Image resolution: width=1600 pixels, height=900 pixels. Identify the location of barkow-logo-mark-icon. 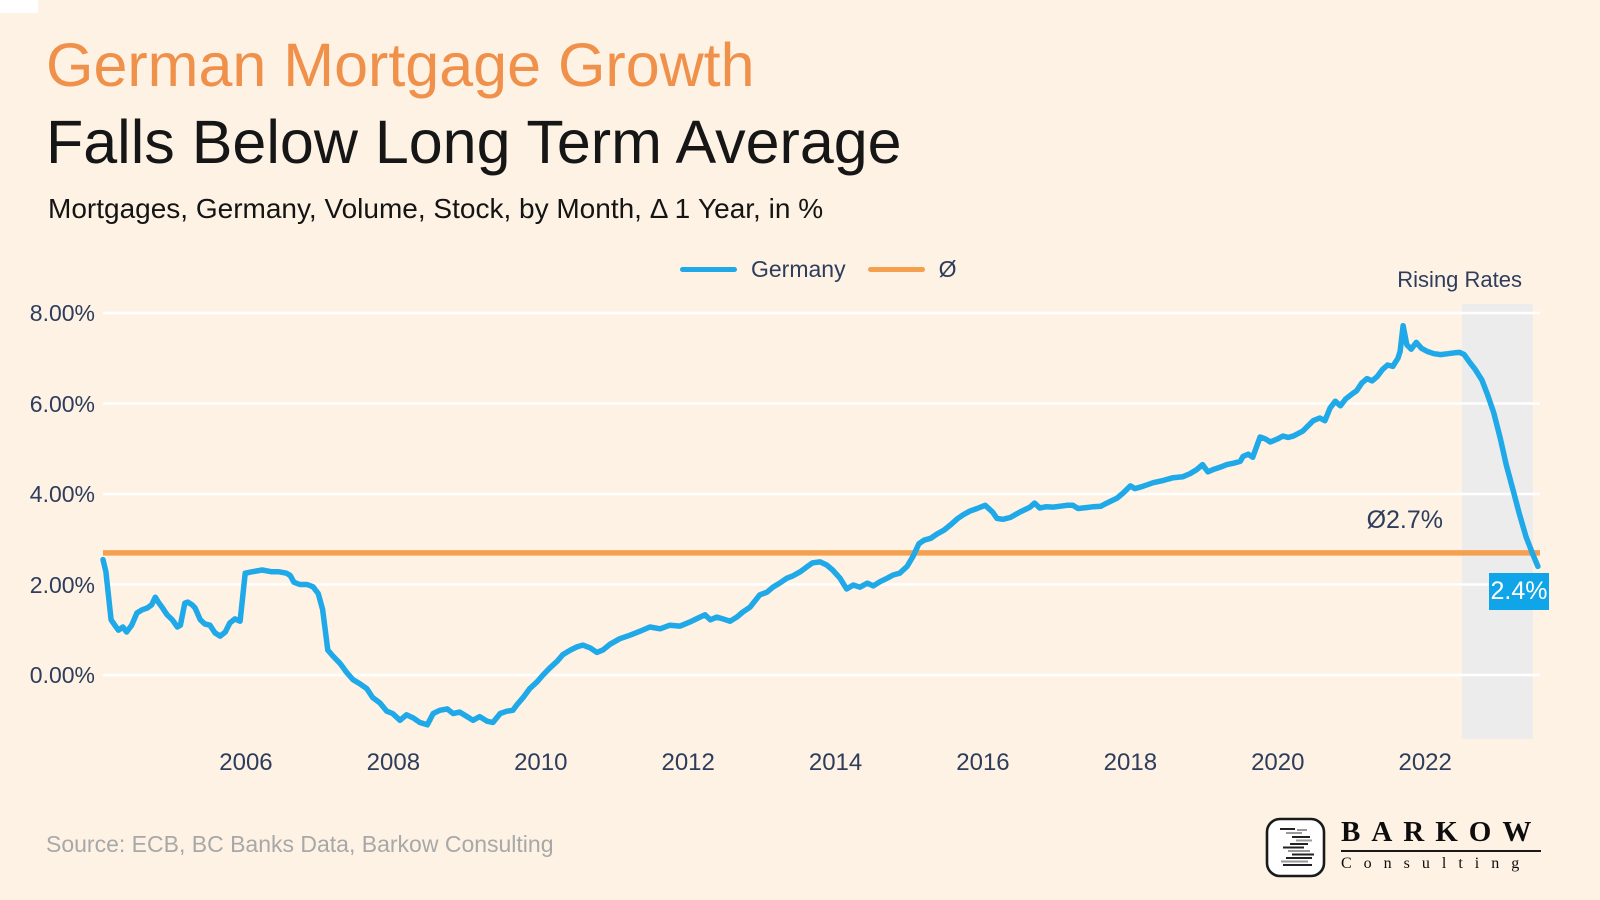
(1295, 847).